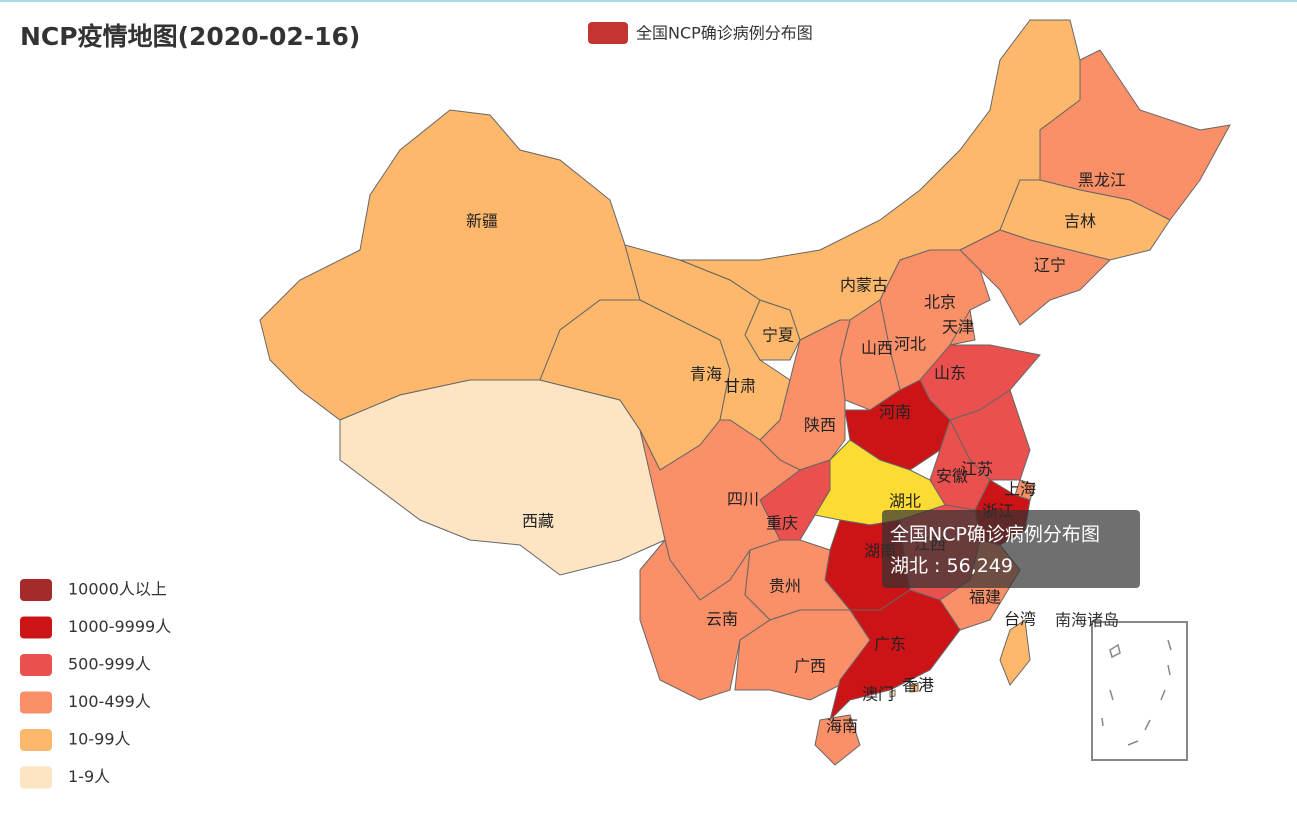 The width and height of the screenshot is (1297, 834). I want to click on piece-label: 100-499人, so click(109, 701).